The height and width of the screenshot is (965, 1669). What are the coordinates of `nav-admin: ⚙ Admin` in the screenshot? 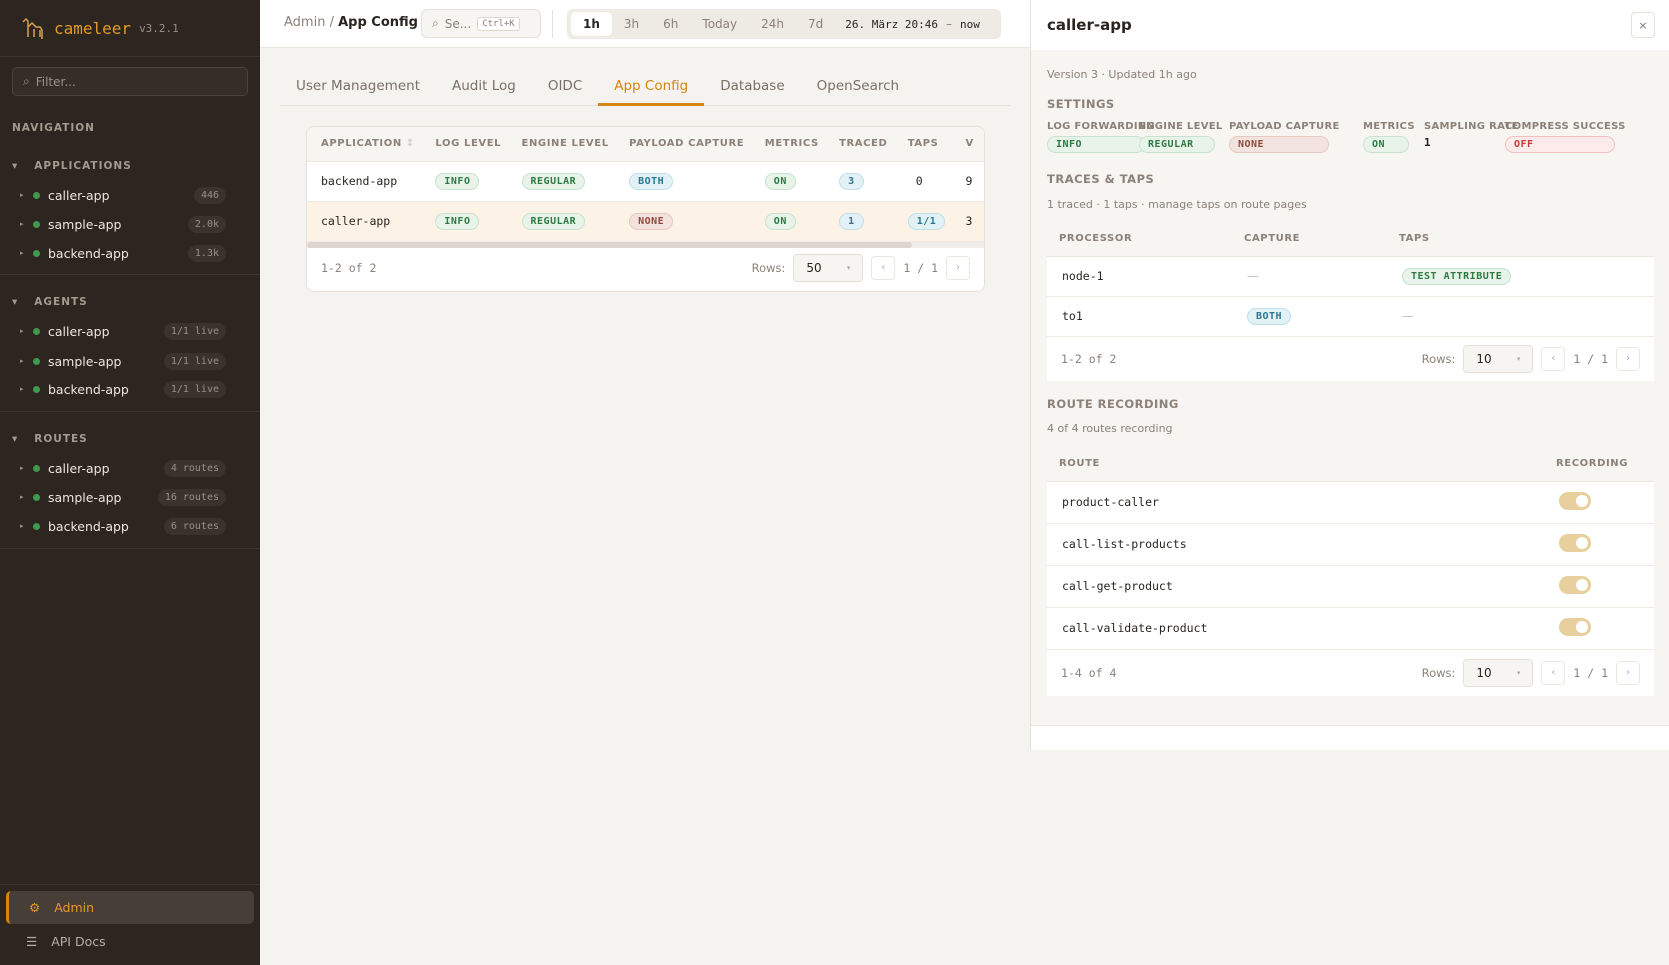 It's located at (130, 907).